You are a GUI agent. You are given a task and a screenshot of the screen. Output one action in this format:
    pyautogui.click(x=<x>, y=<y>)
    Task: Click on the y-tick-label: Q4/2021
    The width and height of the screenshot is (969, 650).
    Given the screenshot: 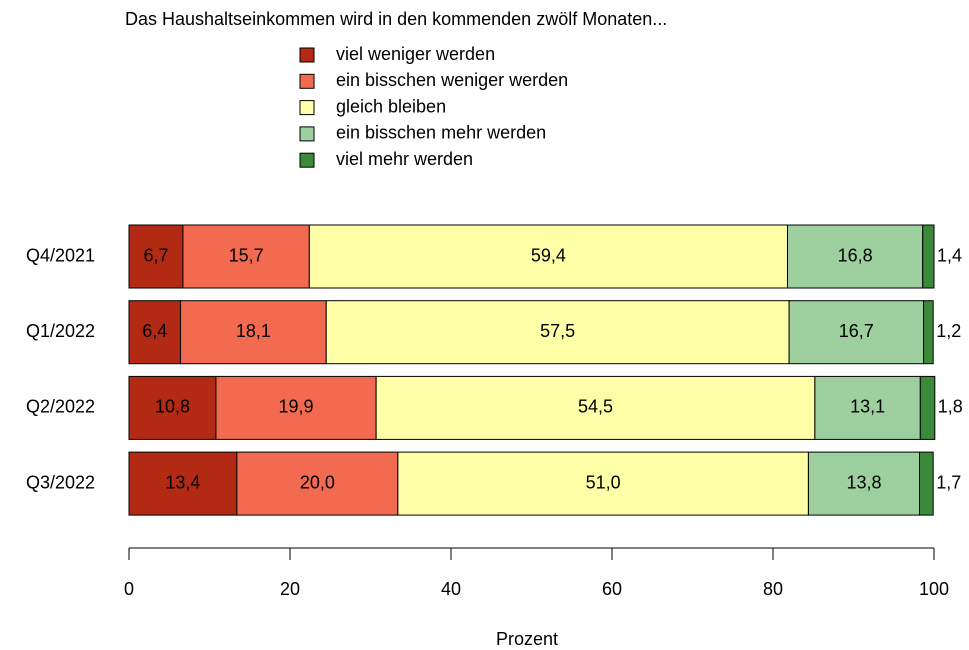 What is the action you would take?
    pyautogui.click(x=60, y=255)
    